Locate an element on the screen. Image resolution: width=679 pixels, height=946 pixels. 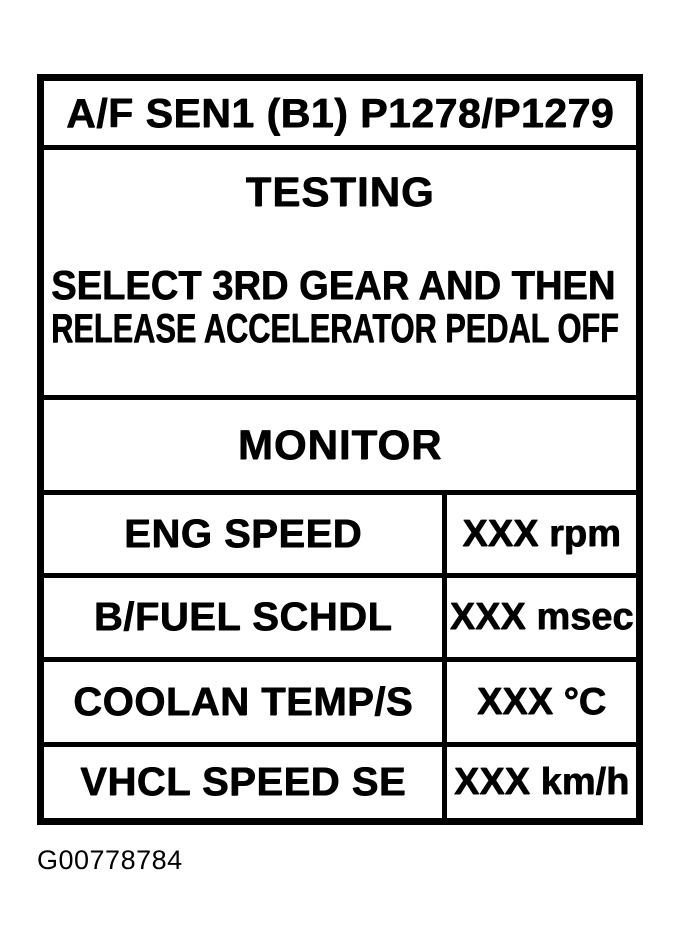
table-row: VHCL SPEED SE XXX km/h is located at coordinates (340, 782).